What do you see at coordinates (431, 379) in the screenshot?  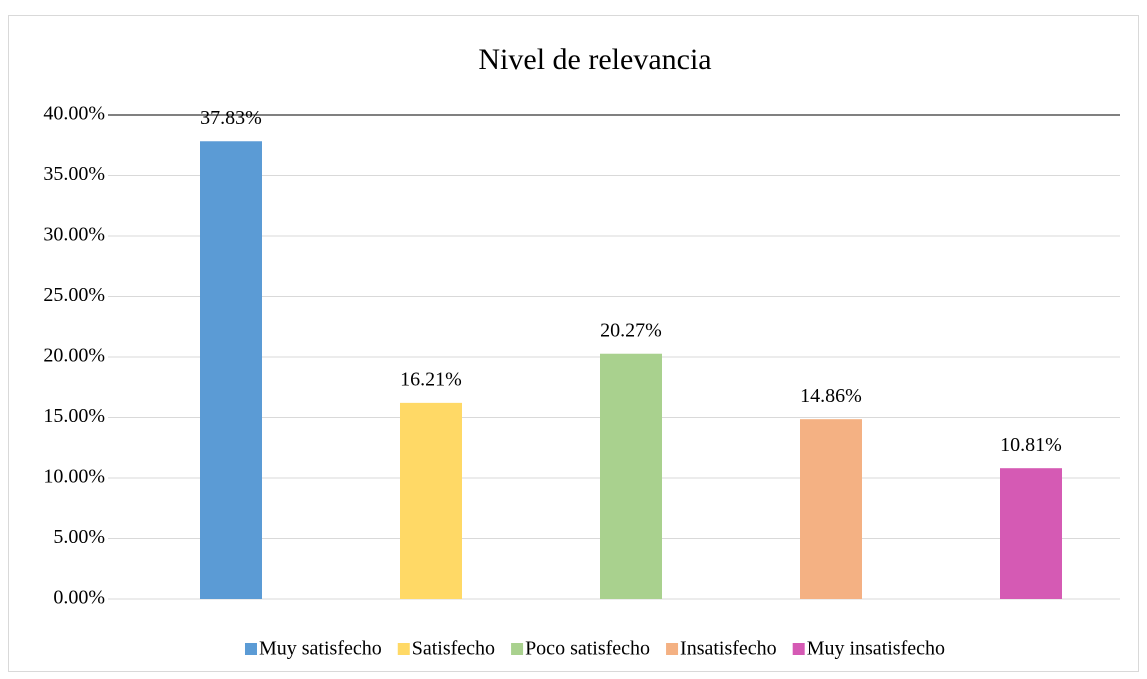 I see `data-label: 16.21%` at bounding box center [431, 379].